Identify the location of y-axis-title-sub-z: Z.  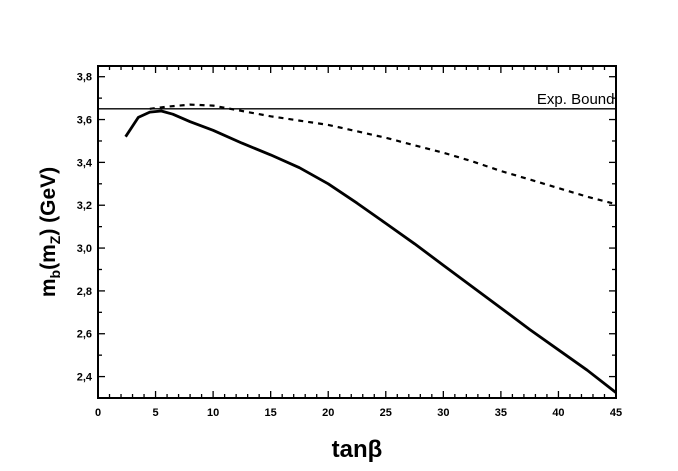
(55, 239).